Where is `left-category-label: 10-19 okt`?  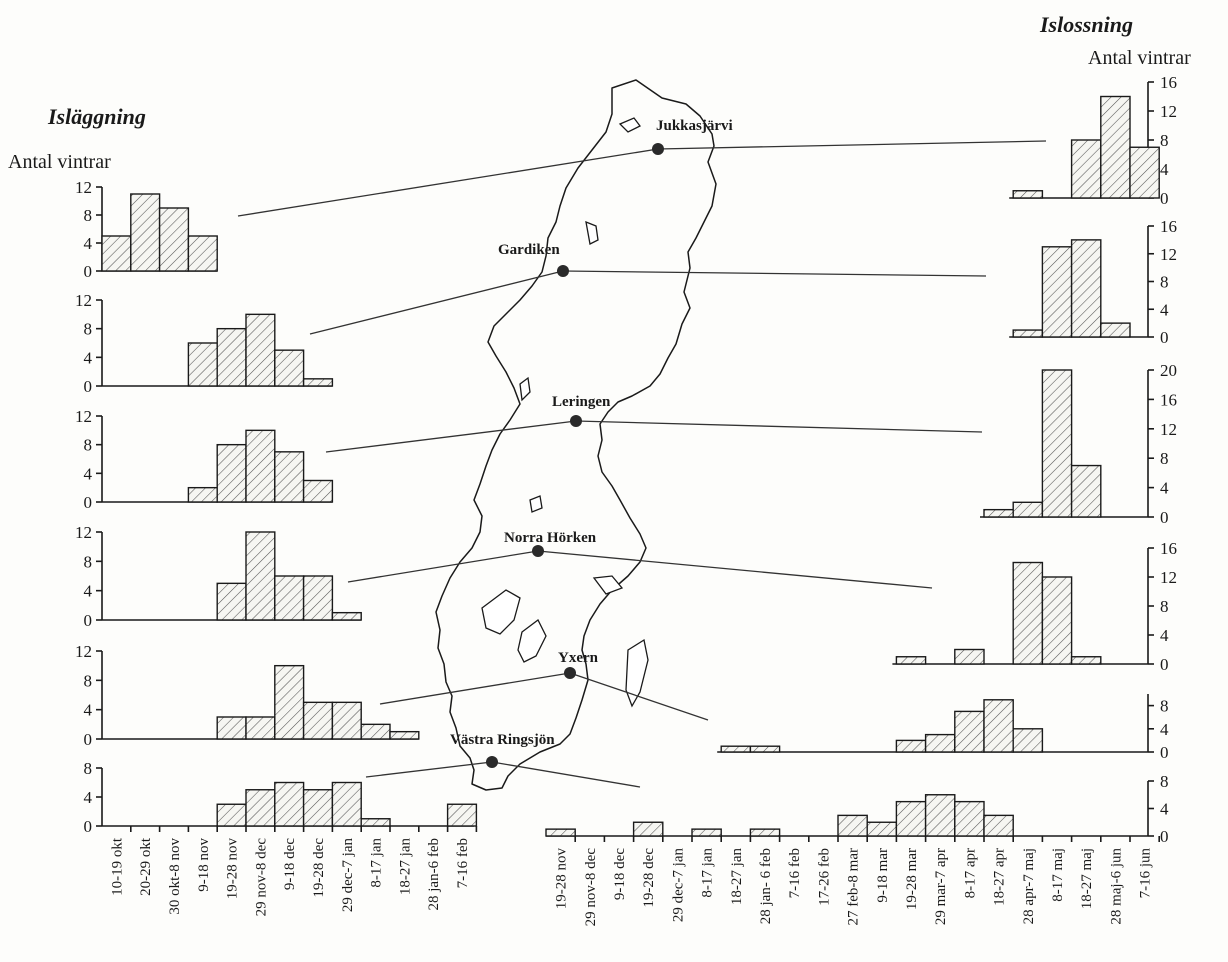
left-category-label: 10-19 okt is located at coordinates (117, 866).